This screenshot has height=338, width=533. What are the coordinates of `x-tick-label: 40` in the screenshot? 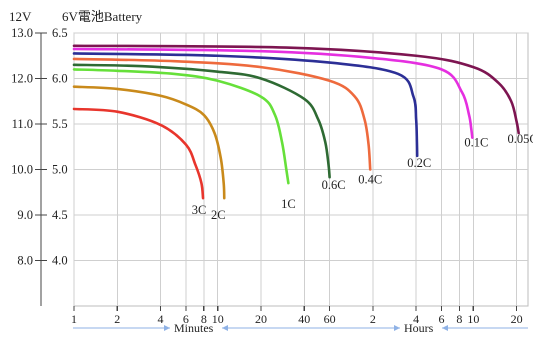 It's located at (304, 319).